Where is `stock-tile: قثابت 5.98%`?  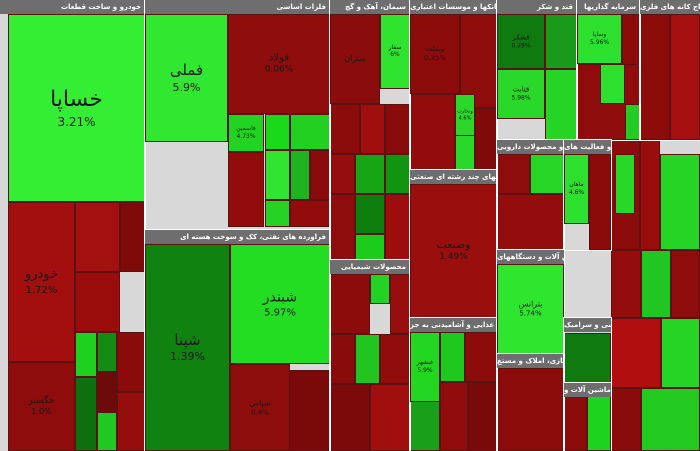 stock-tile: قثابت 5.98% is located at coordinates (521, 94).